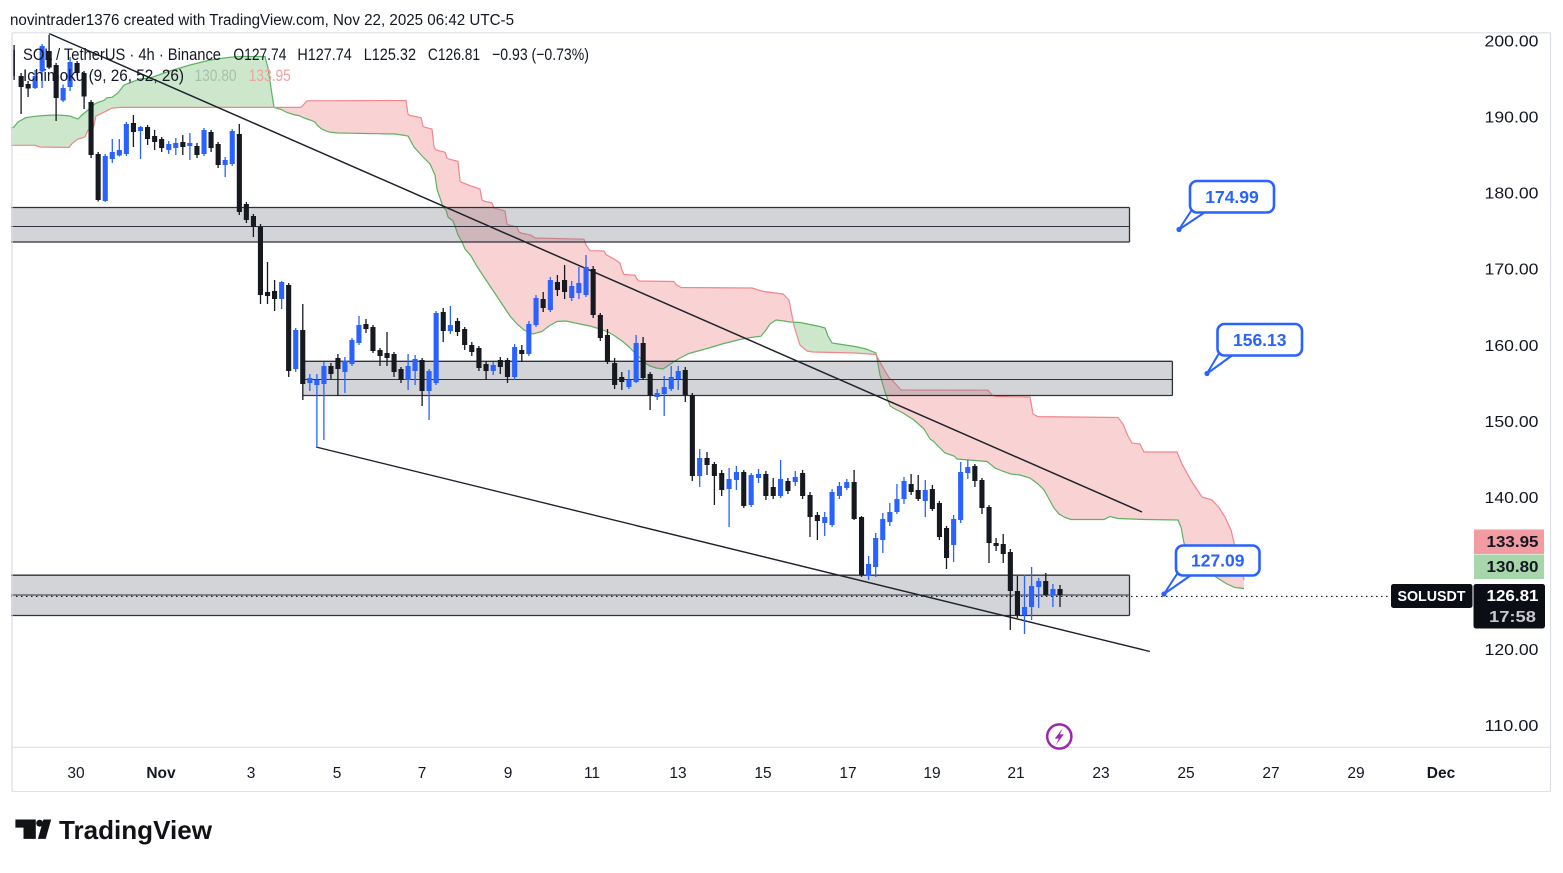 The image size is (1563, 873). What do you see at coordinates (1432, 596) in the screenshot?
I see `svg-text: SOLUSDT` at bounding box center [1432, 596].